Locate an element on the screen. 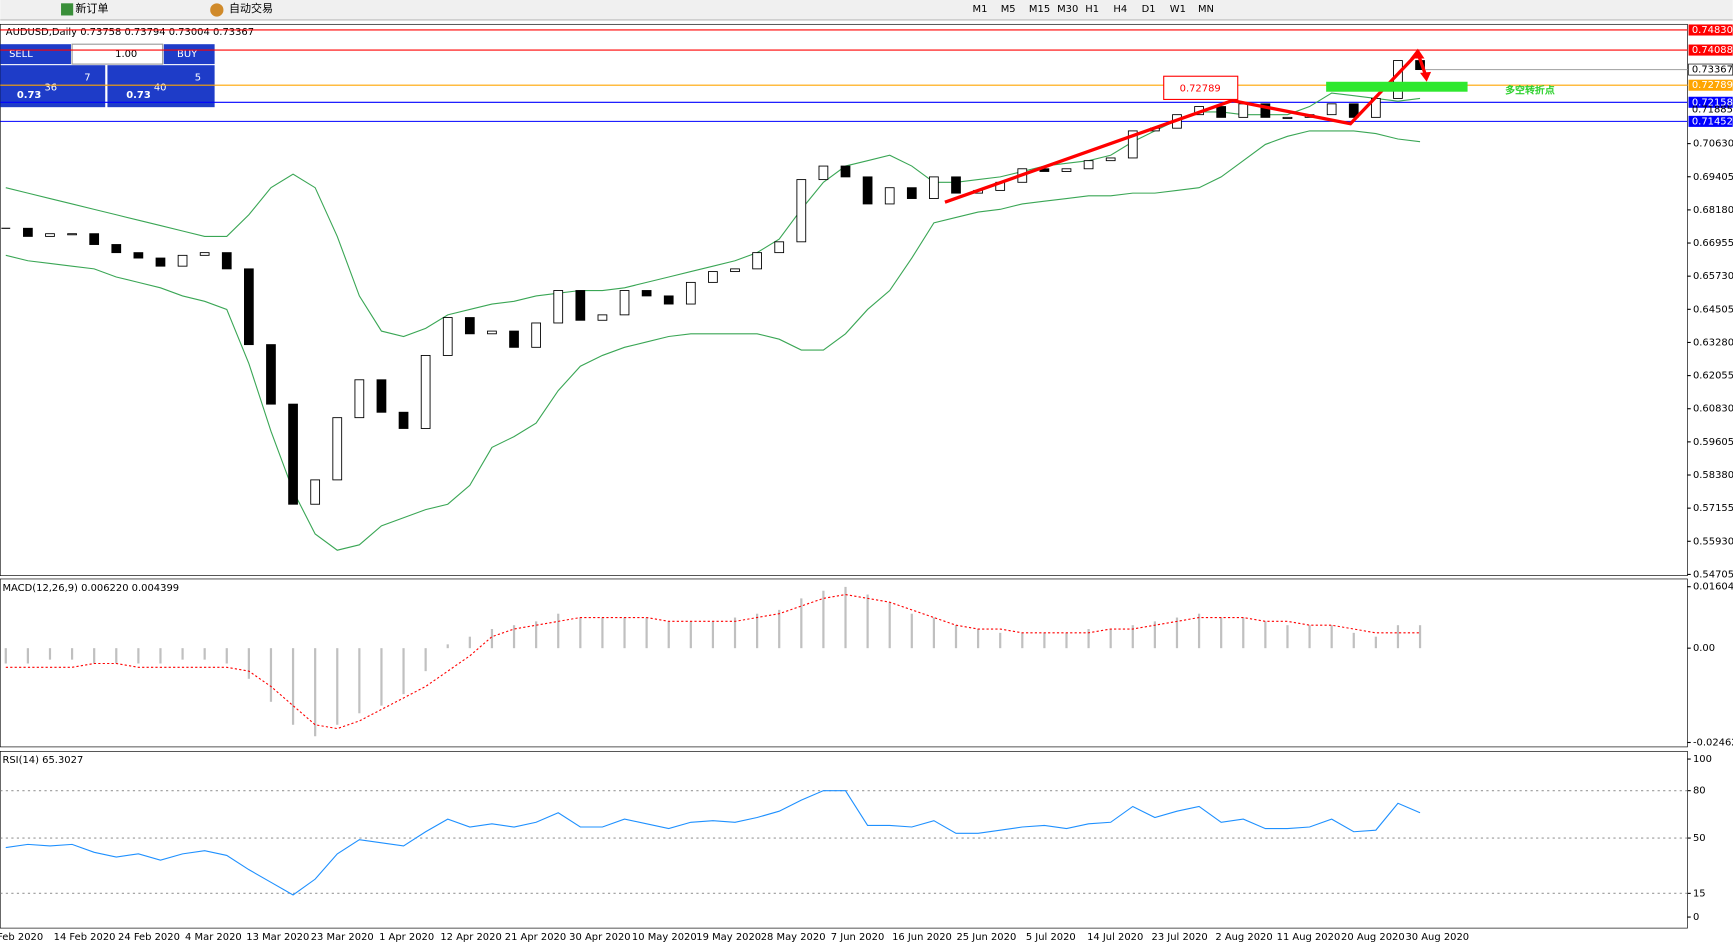  y-tick-label: 0.62055 is located at coordinates (1713, 376).